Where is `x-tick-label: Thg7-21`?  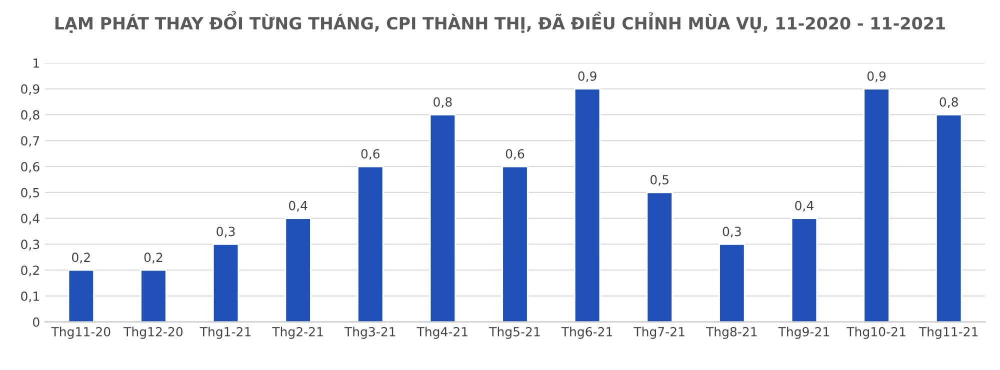 x-tick-label: Thg7-21 is located at coordinates (659, 332).